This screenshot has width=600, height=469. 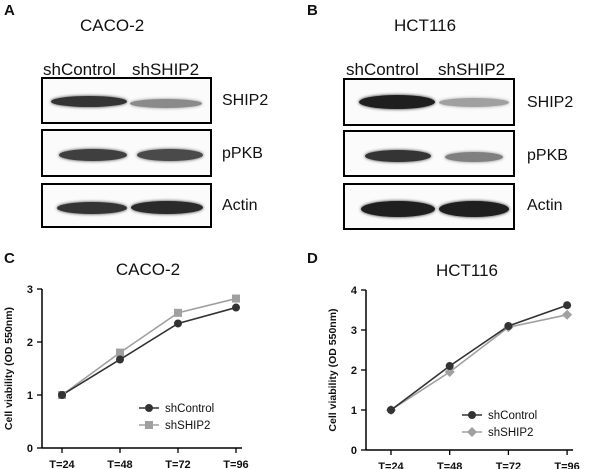 I want to click on panel-label-d: D, so click(x=312, y=258).